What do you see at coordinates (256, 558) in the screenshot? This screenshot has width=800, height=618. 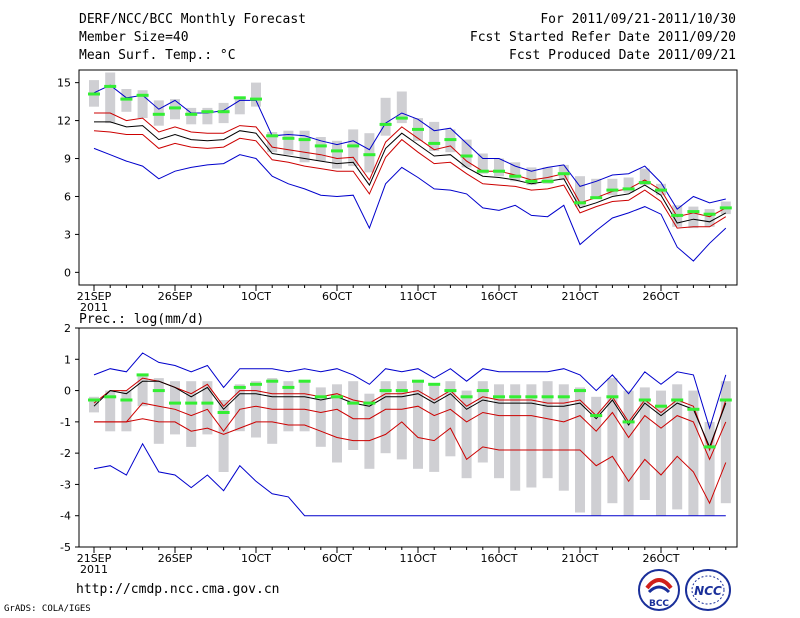 I see `x-tick-label: 1OCT` at bounding box center [256, 558].